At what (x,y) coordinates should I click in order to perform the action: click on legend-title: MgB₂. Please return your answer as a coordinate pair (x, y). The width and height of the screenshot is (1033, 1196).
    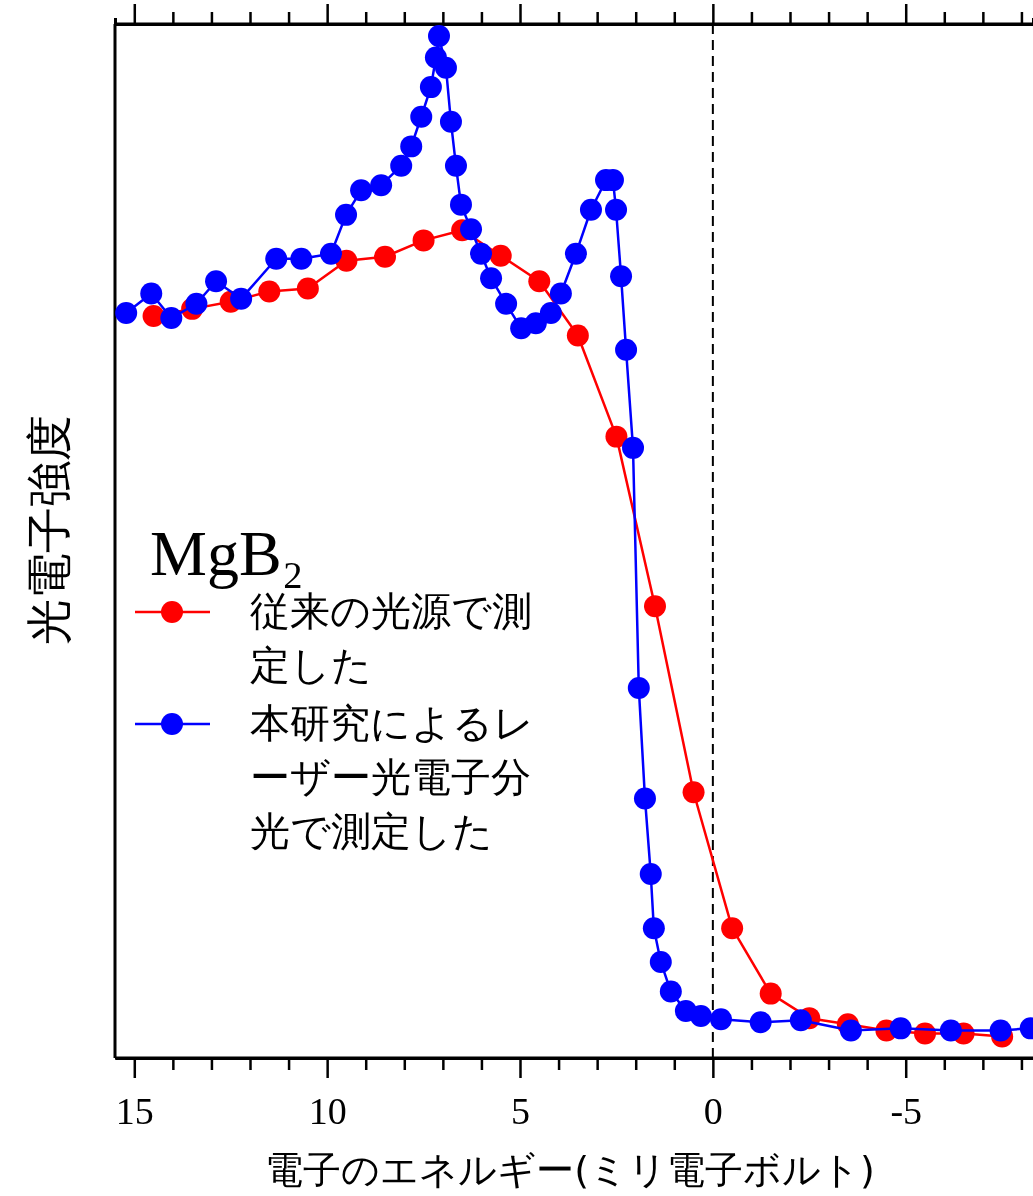
    Looking at the image, I should click on (227, 553).